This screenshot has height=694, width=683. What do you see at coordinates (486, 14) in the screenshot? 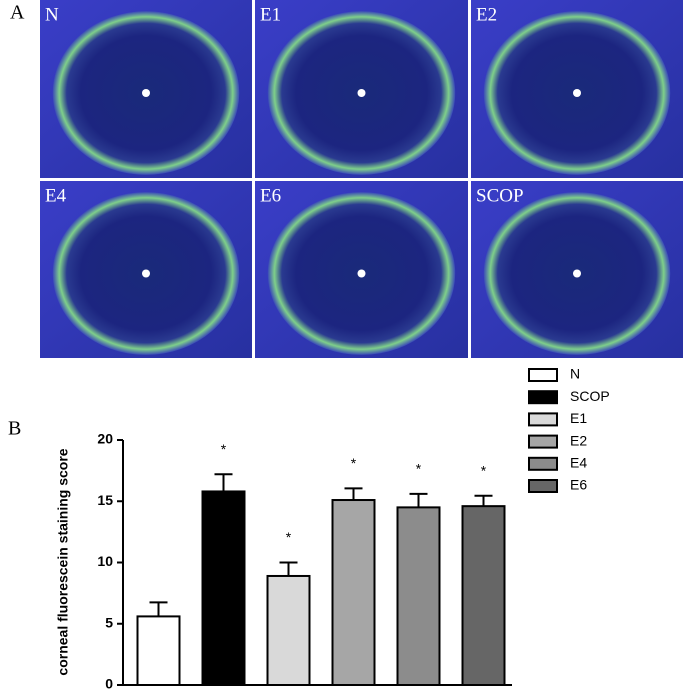
I see `photo-label: E2` at bounding box center [486, 14].